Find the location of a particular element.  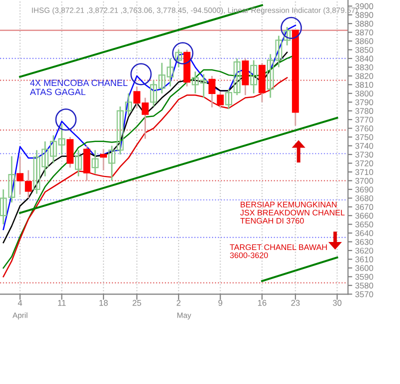

y-tick-label: 3880 is located at coordinates (364, 23).